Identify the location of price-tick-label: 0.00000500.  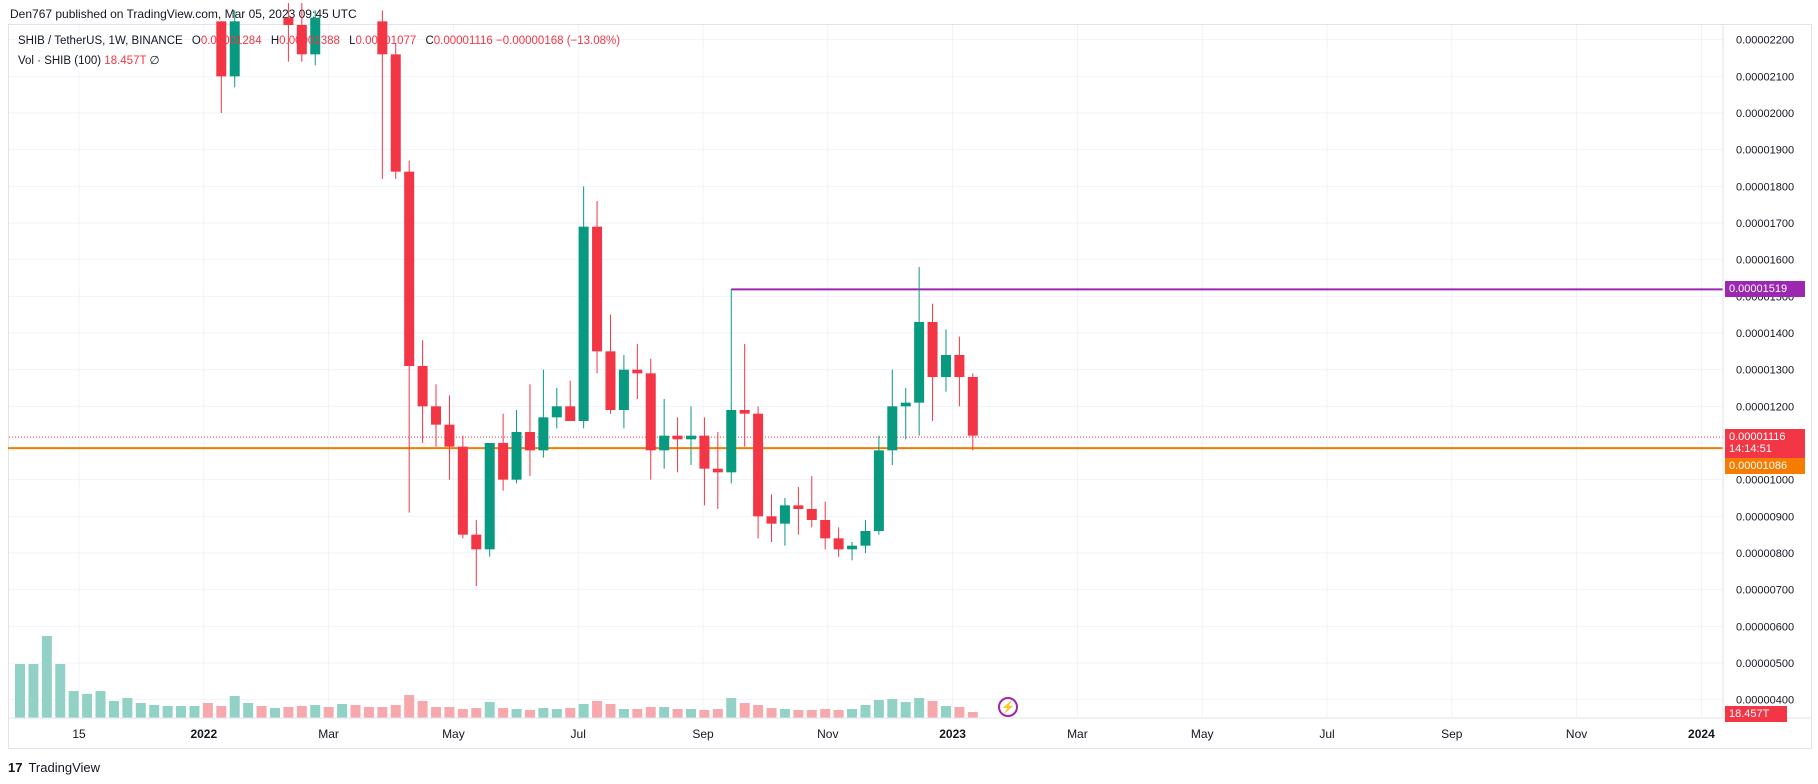
(1765, 664).